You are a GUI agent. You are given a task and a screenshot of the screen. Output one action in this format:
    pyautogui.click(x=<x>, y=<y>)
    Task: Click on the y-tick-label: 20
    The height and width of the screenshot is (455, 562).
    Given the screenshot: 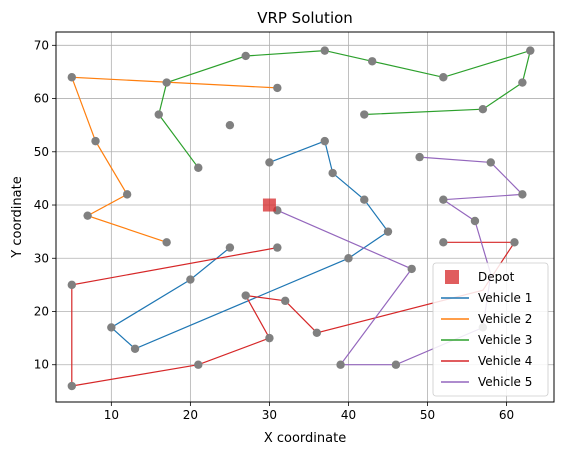 What is the action you would take?
    pyautogui.click(x=41, y=311)
    